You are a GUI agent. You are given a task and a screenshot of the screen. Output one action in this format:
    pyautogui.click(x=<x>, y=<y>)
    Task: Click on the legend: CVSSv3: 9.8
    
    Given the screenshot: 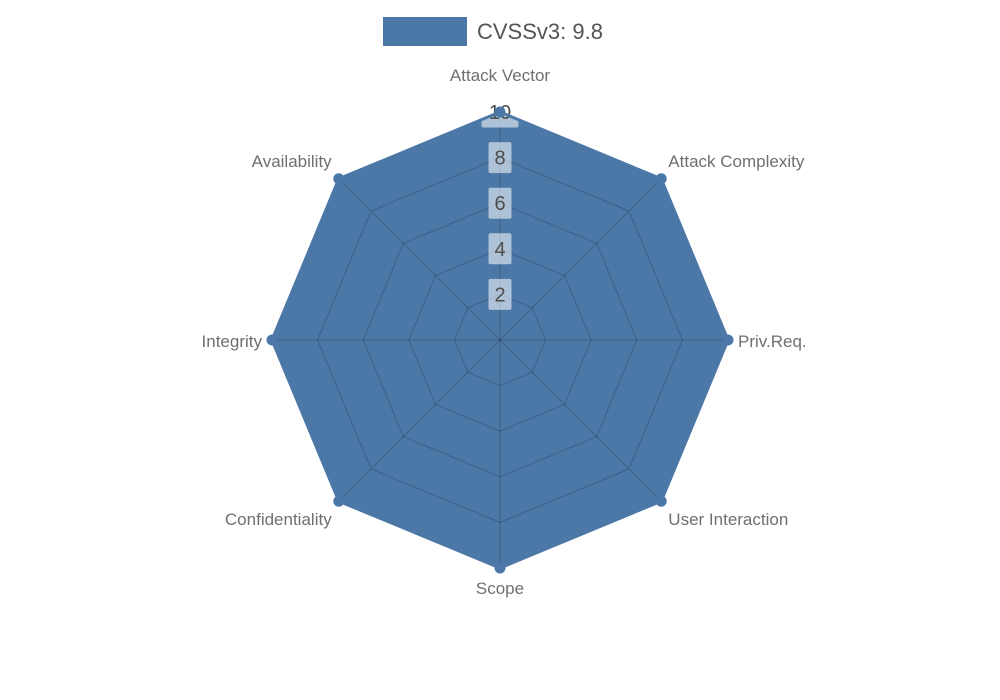 What is the action you would take?
    pyautogui.click(x=493, y=31)
    